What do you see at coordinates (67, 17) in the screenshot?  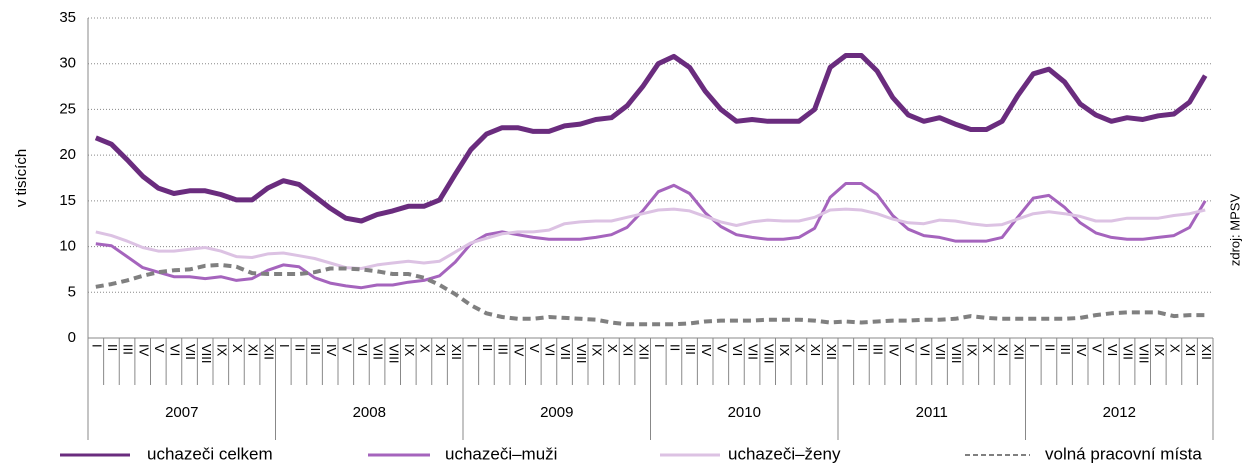 I see `y-tick-label: 35` at bounding box center [67, 17].